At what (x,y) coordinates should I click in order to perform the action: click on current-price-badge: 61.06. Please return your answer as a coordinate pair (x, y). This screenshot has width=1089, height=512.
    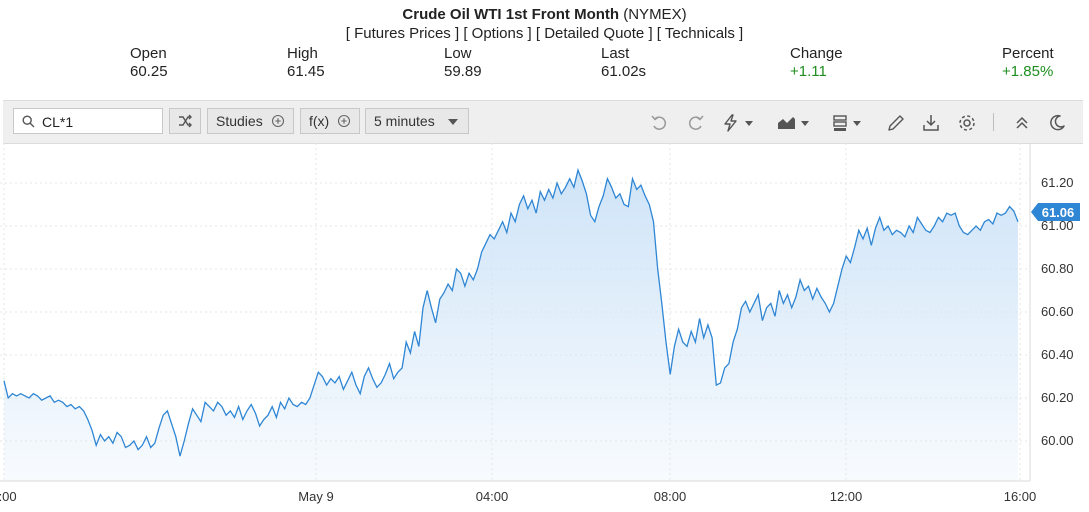
    Looking at the image, I should click on (1055, 212).